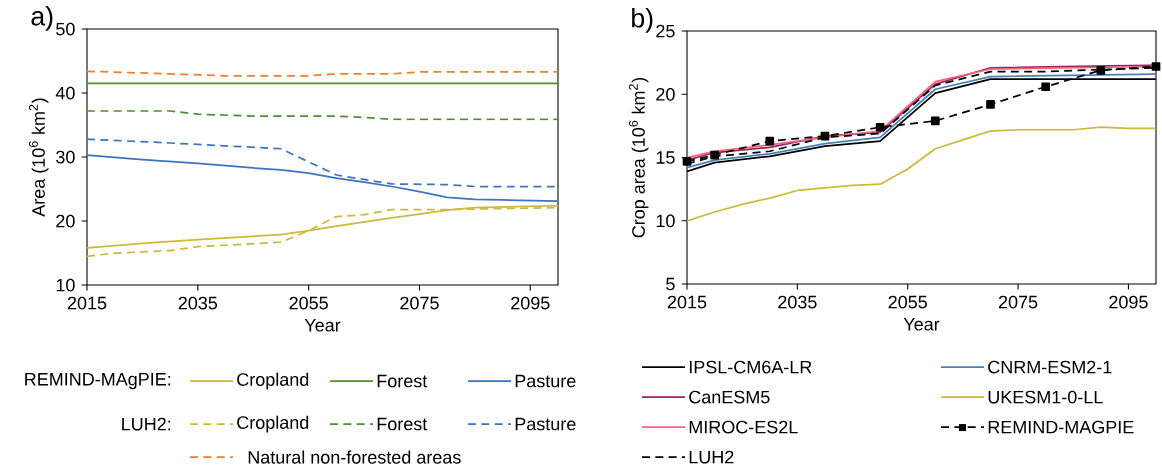 The height and width of the screenshot is (471, 1162). I want to click on legend-label: CanESM5, so click(729, 397).